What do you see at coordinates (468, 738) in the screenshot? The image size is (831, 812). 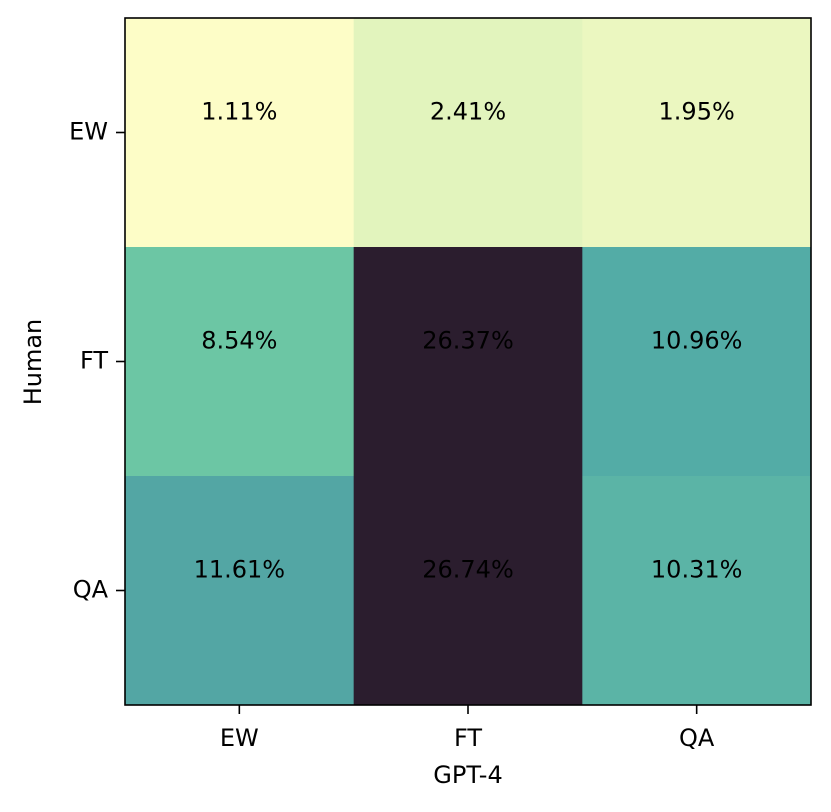 I see `x-tick-label: FT` at bounding box center [468, 738].